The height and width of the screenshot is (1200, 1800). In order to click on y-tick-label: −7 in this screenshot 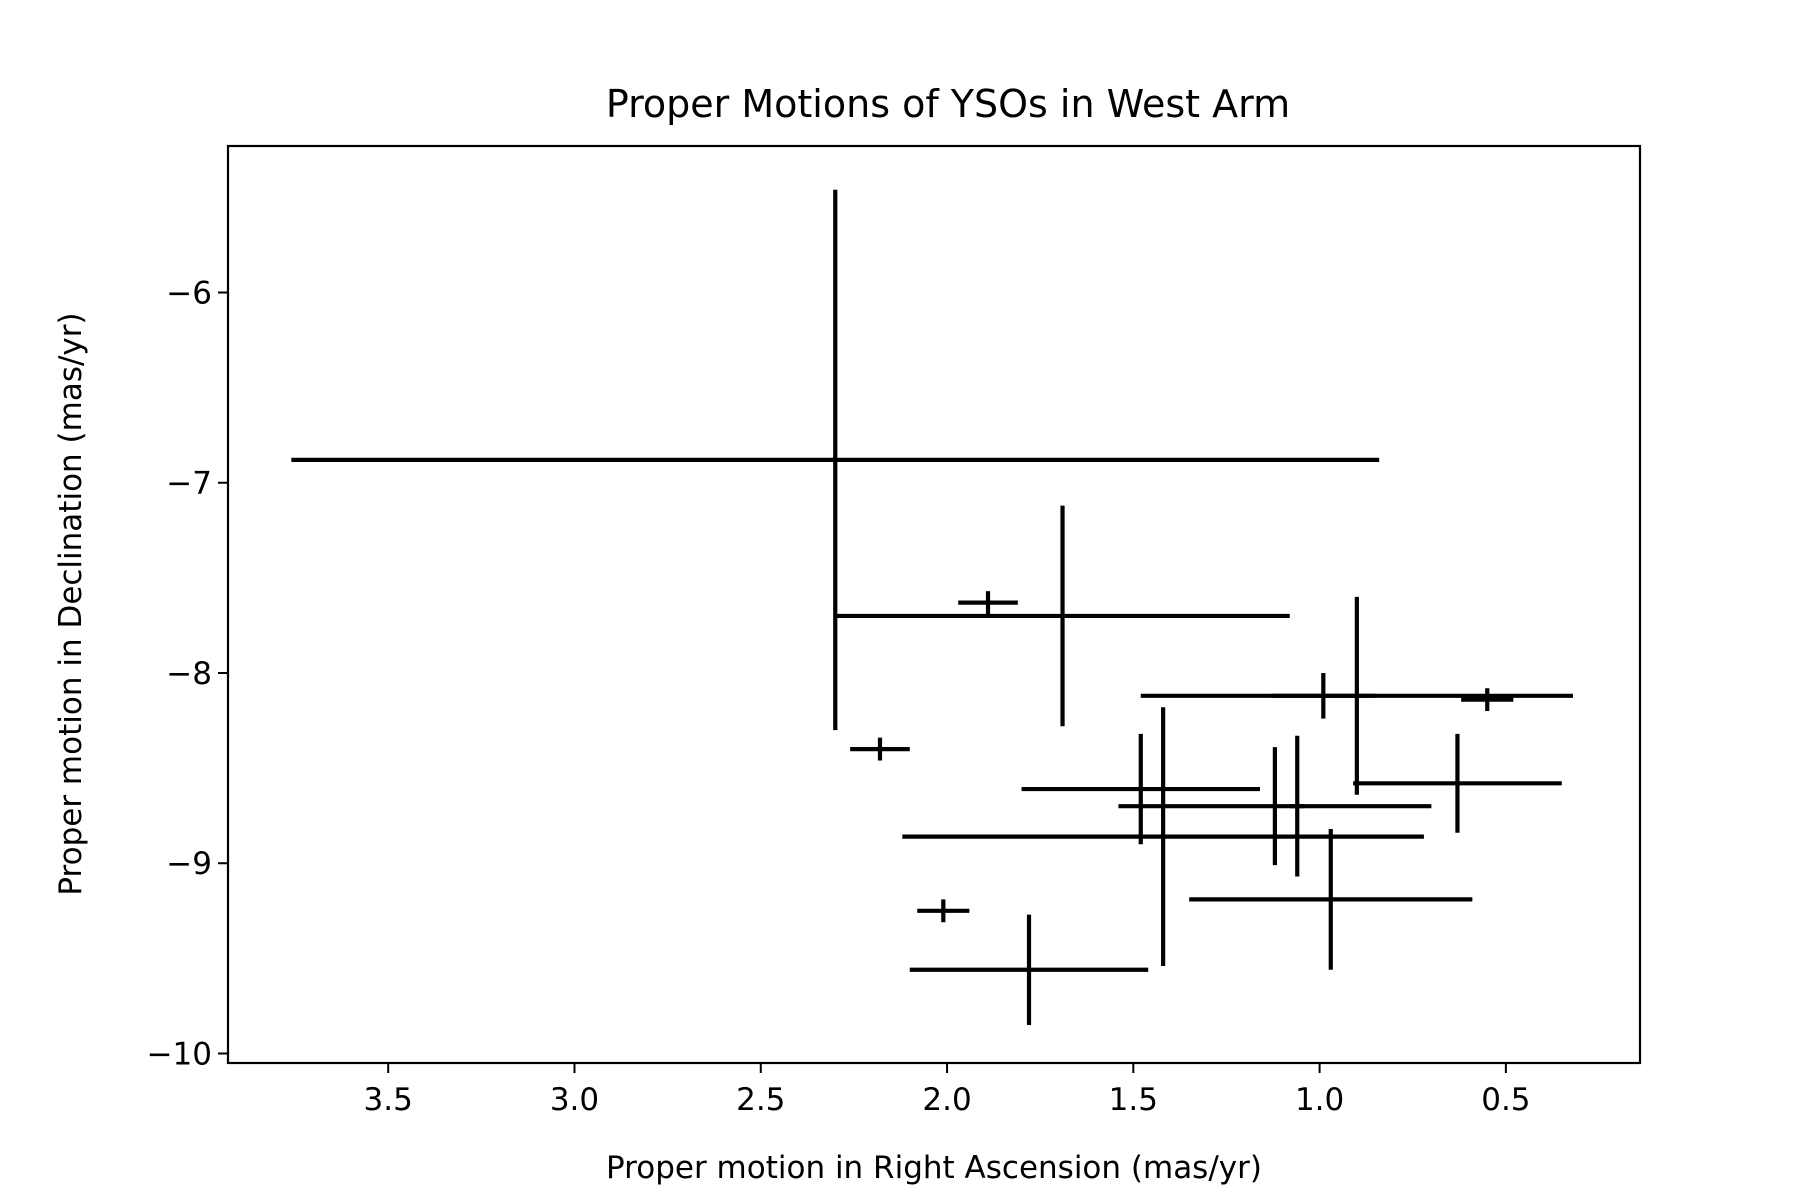, I will do `click(189, 484)`.